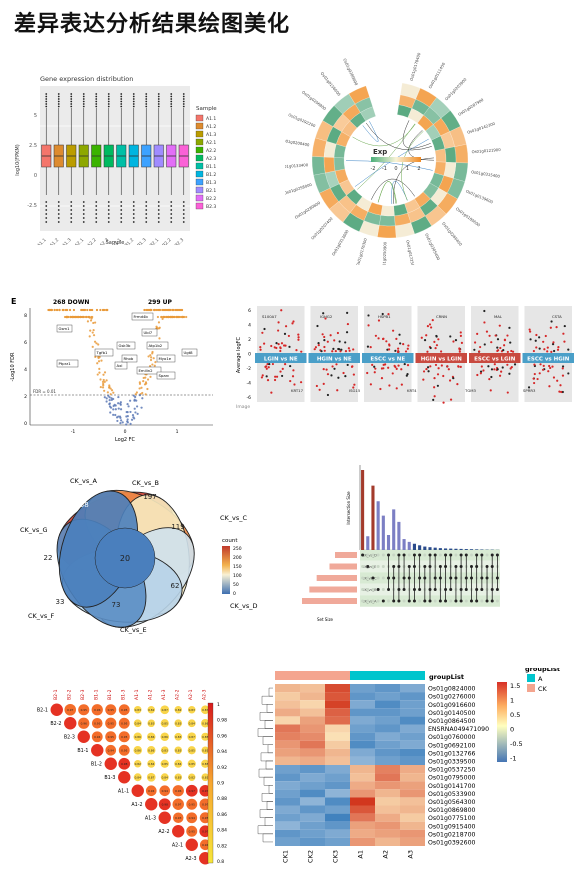  Describe the element at coordinates (299, 189) in the screenshot. I see `gene-label: Os01g0258000` at that location.